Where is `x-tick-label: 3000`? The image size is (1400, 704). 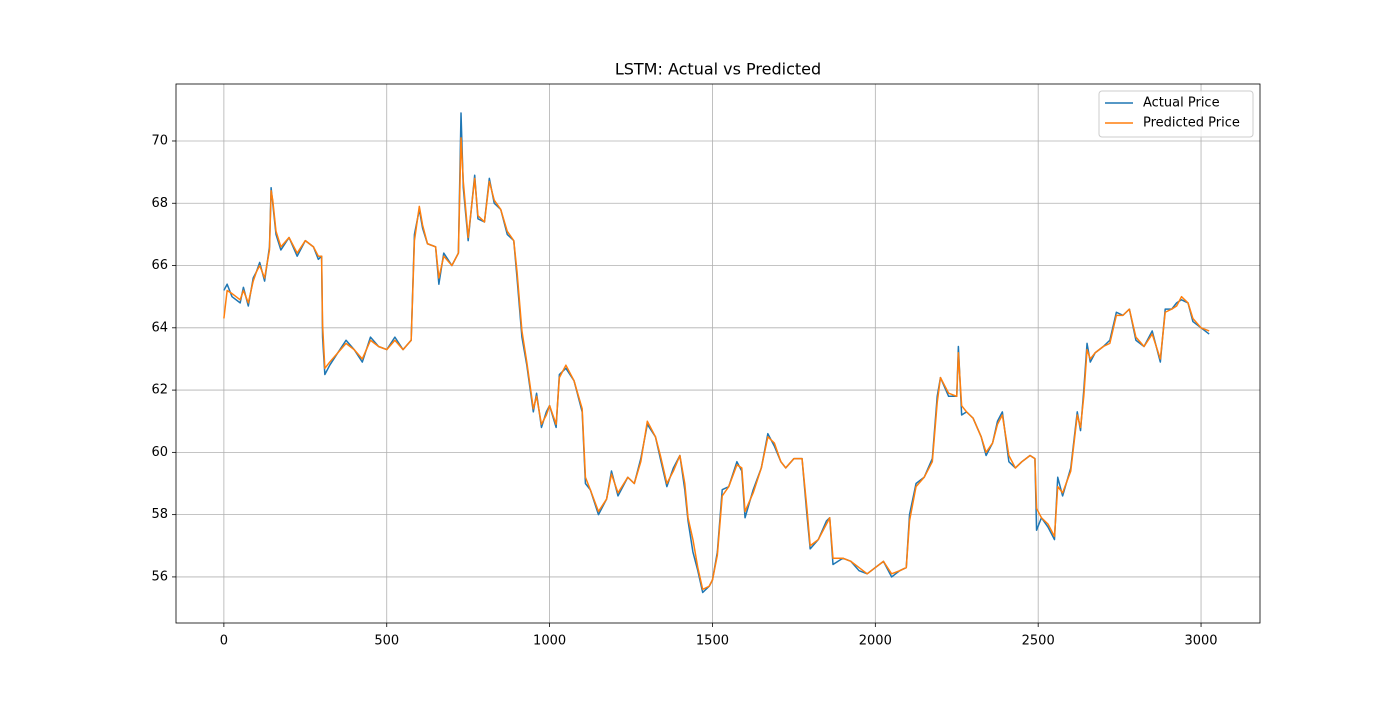
x-tick-label: 3000 is located at coordinates (1200, 641).